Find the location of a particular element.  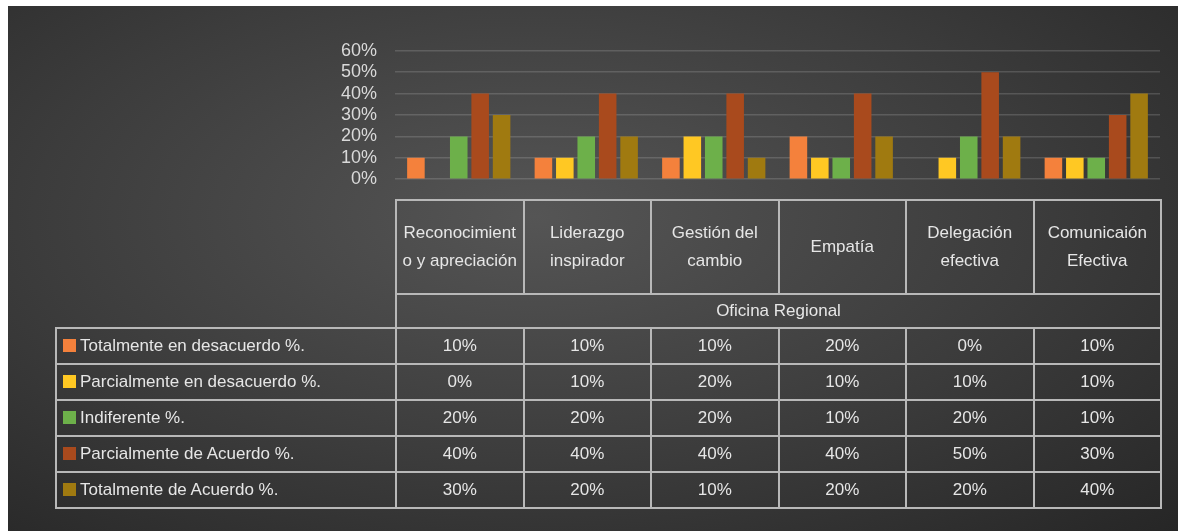

y-tick-label: 60% is located at coordinates (358, 49).